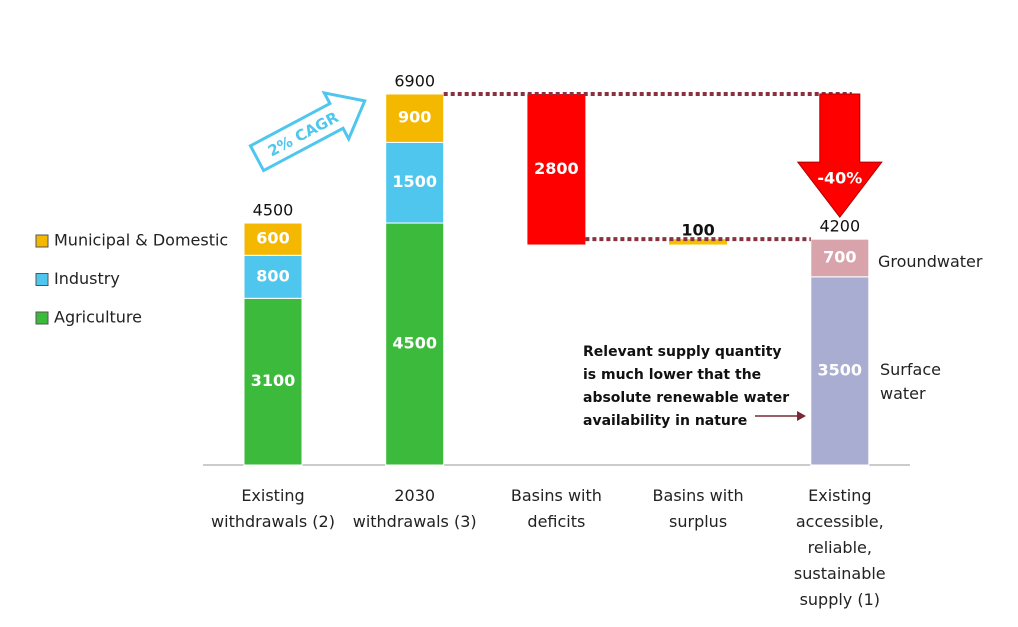 This screenshot has width=1018, height=627. I want to click on growth-arrow: 2% CAGR, so click(307, 131).